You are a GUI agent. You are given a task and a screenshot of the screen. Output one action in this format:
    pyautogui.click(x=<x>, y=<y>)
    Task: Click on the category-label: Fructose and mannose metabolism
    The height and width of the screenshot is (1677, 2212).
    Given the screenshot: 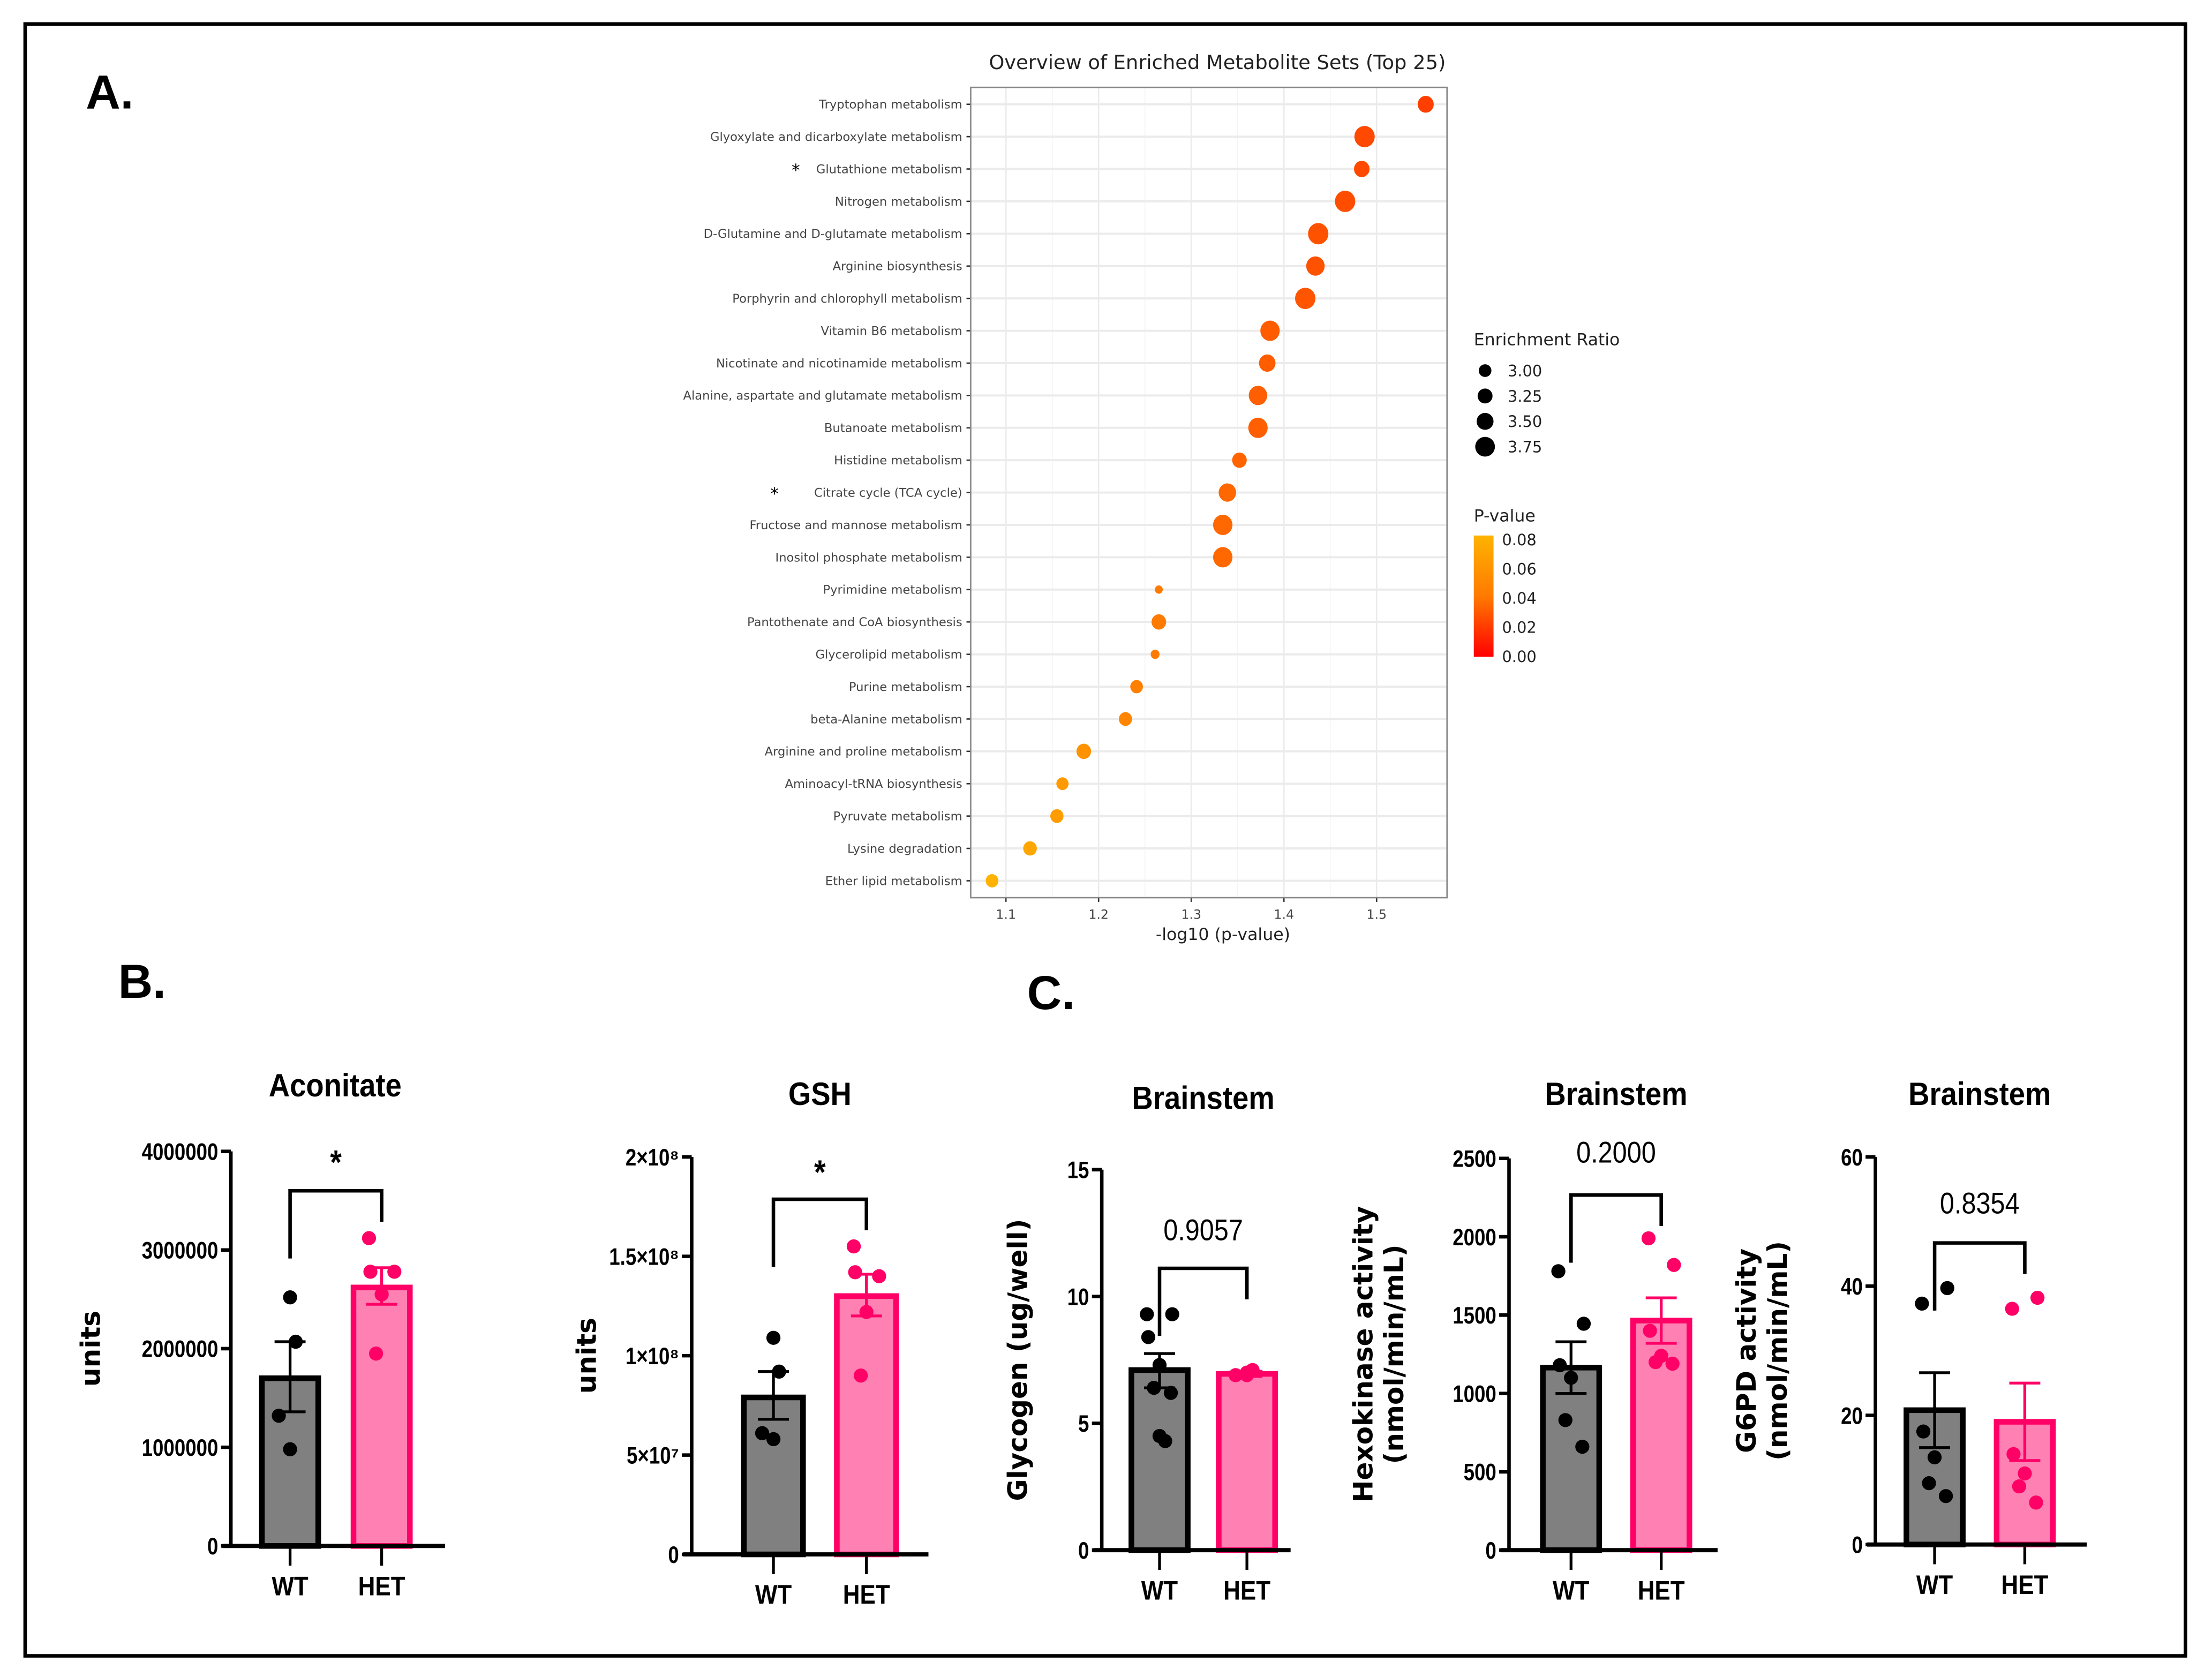 What is the action you would take?
    pyautogui.click(x=855, y=525)
    